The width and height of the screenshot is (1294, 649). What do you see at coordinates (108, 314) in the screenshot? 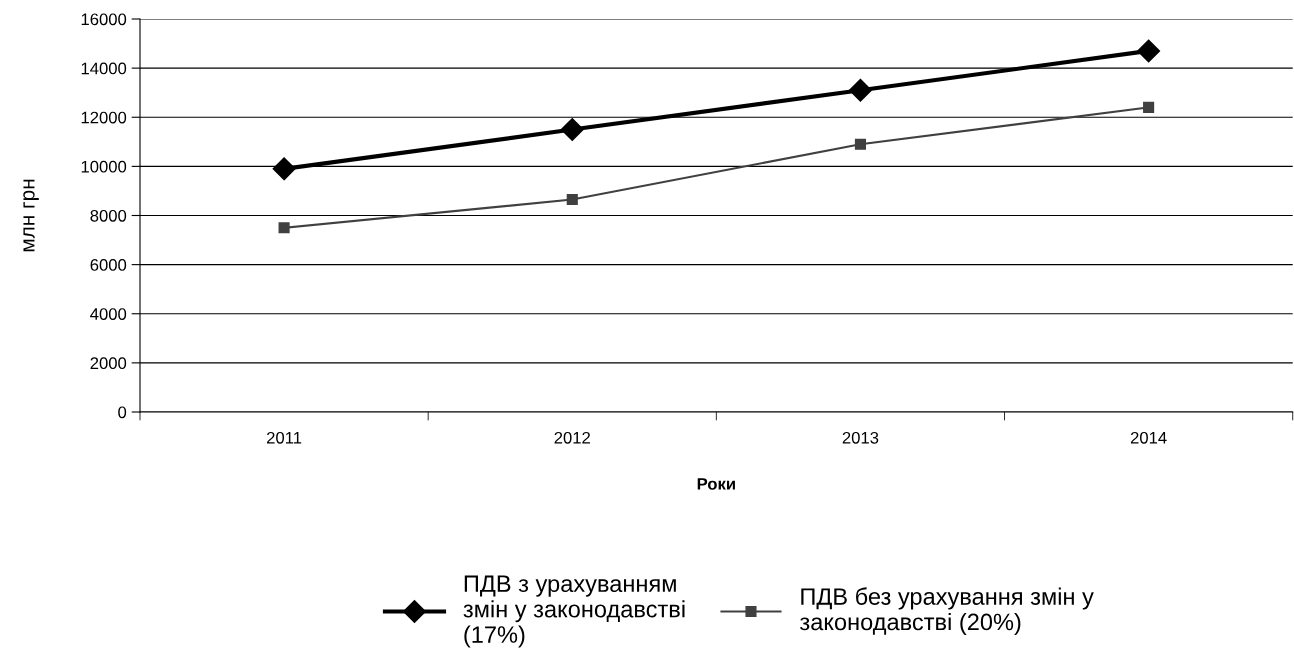
I see `y-tick-label: 4000` at bounding box center [108, 314].